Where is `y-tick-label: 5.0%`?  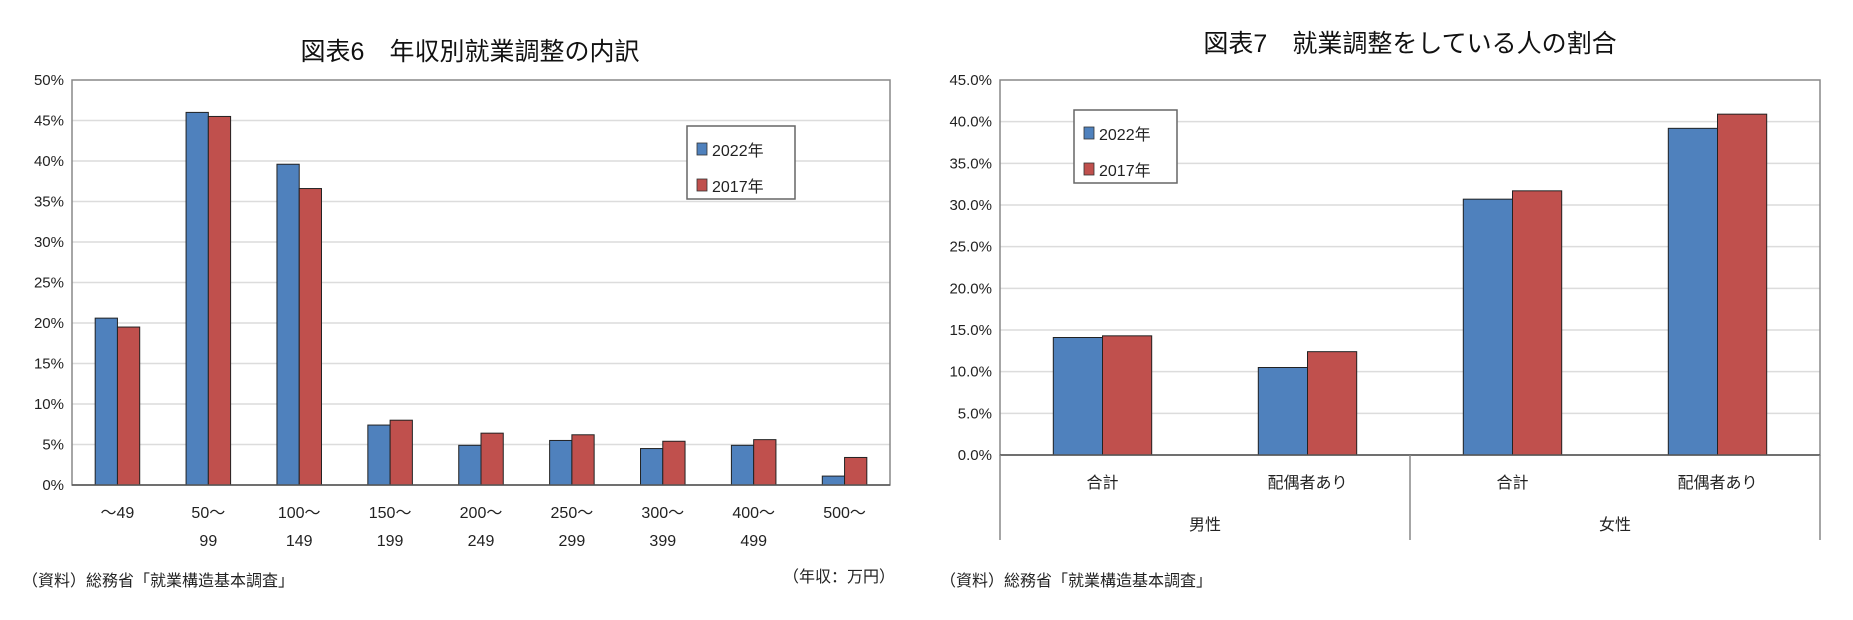
y-tick-label: 5.0% is located at coordinates (975, 413).